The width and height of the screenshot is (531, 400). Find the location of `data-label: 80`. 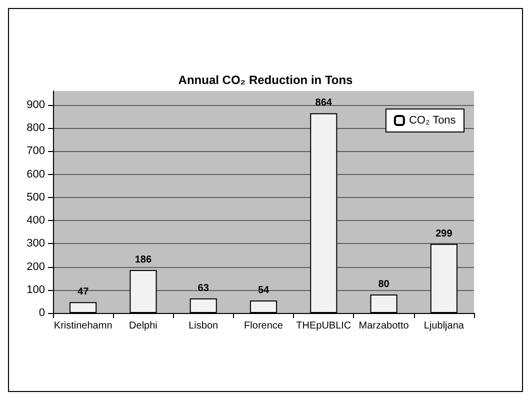

data-label: 80 is located at coordinates (384, 284).